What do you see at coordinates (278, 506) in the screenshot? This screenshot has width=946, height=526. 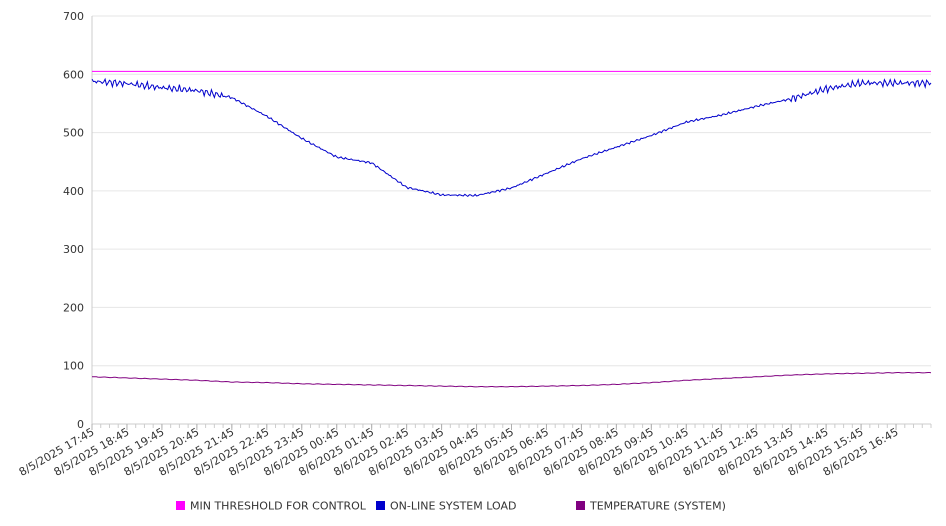 I see `legend-label: MIN THRESHOLD FOR CONTROL` at bounding box center [278, 506].